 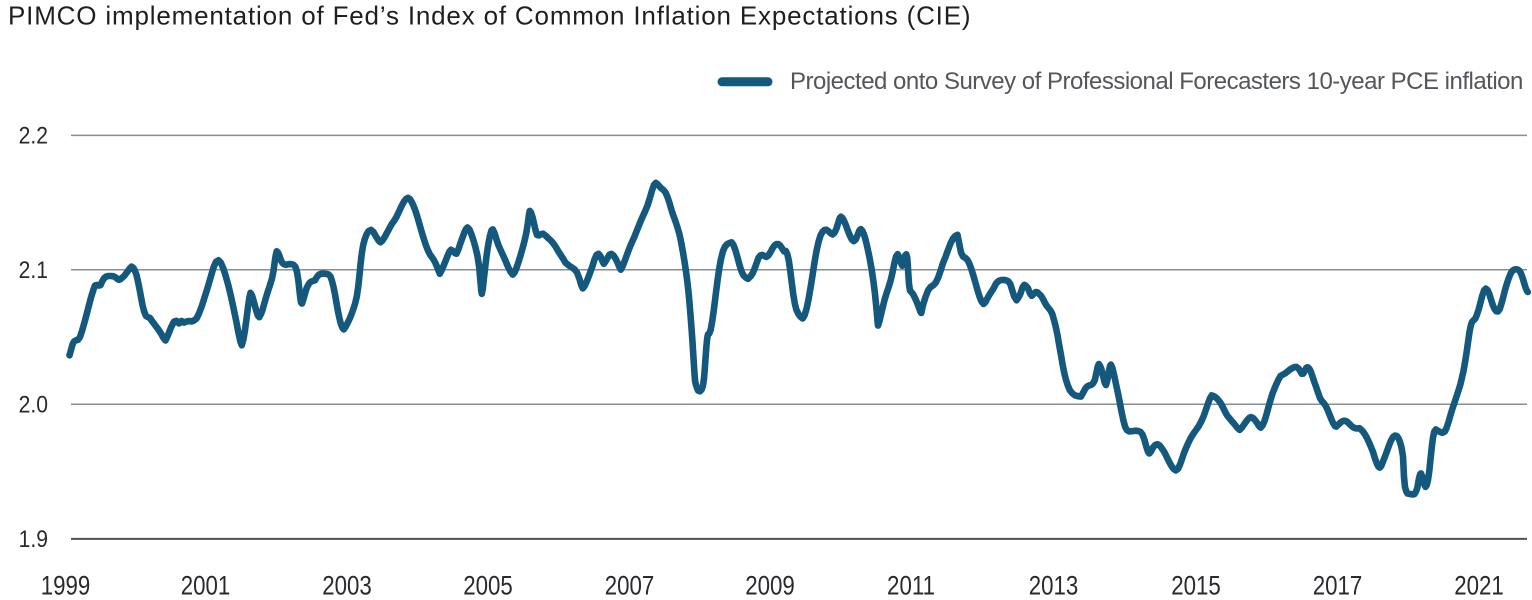 What do you see at coordinates (1054, 586) in the screenshot?
I see `svg-text: 2013` at bounding box center [1054, 586].